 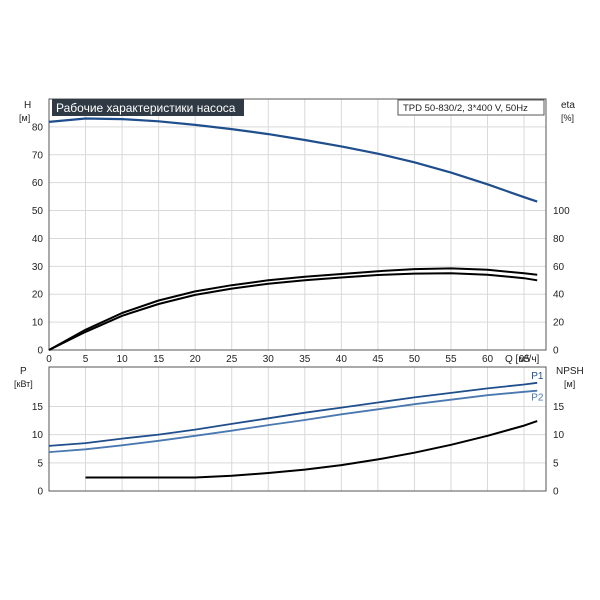 What do you see at coordinates (27, 105) in the screenshot?
I see `y-left-label-upper: H` at bounding box center [27, 105].